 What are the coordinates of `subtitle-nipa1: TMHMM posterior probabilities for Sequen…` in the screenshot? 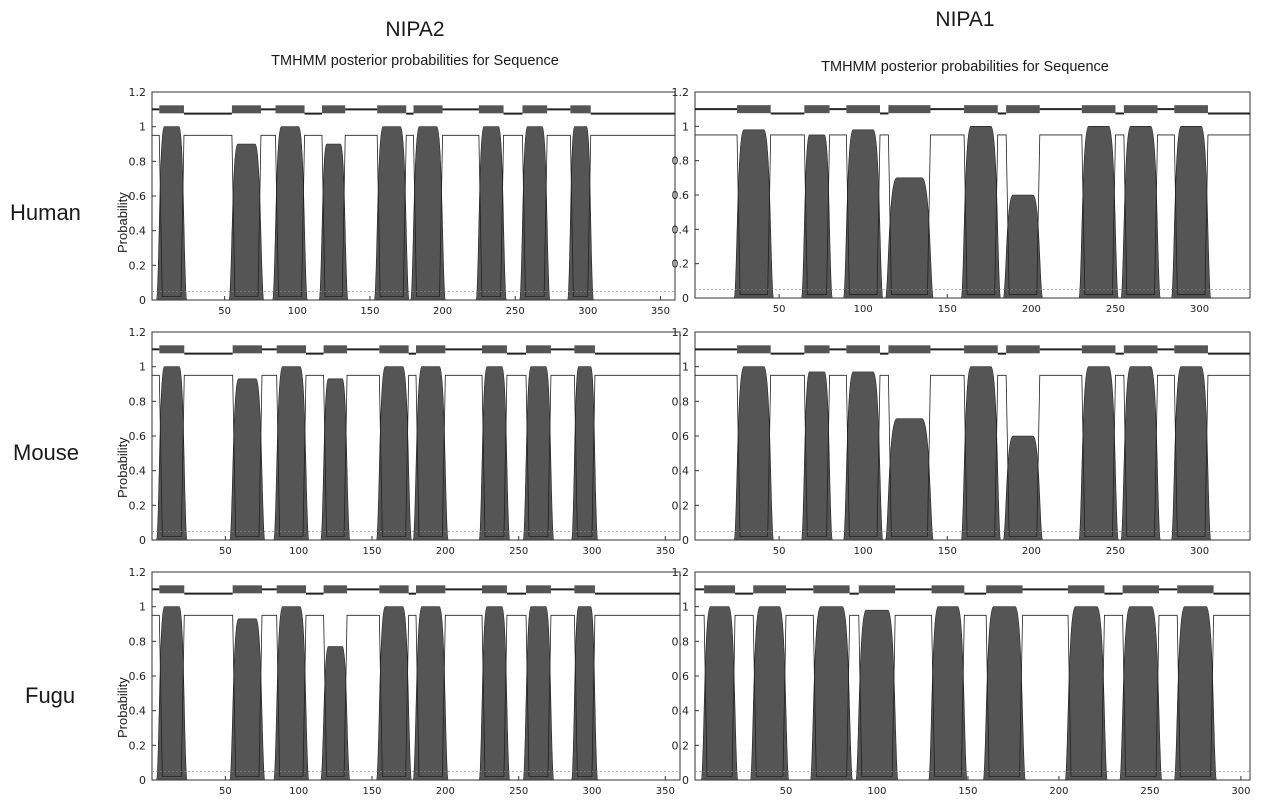 It's located at (965, 67).